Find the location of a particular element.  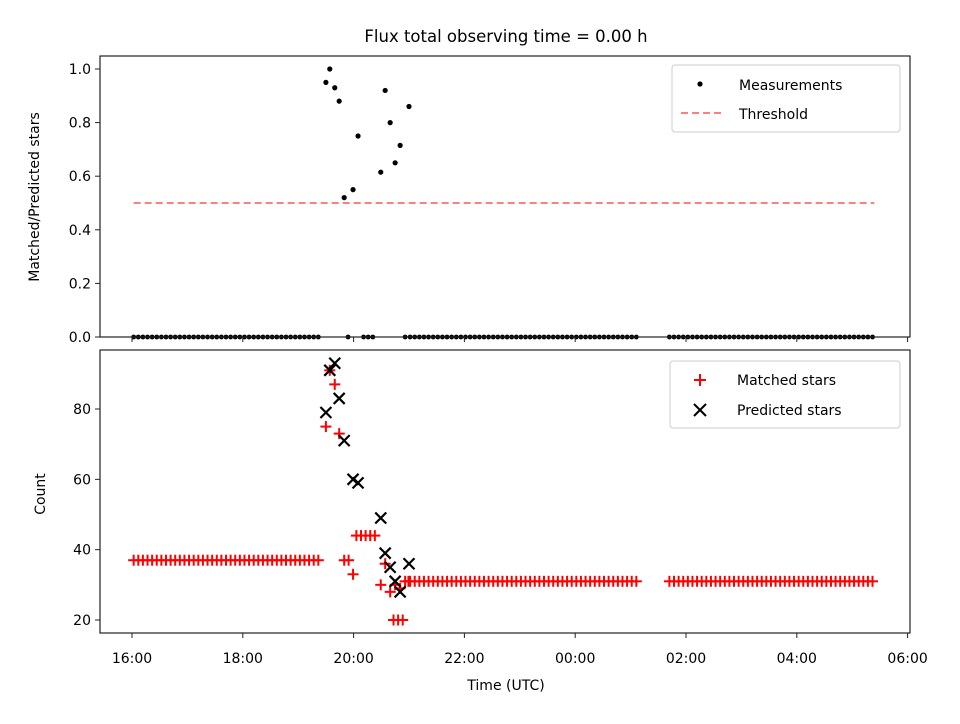

count-y-tick-label: 20 is located at coordinates (82, 621).